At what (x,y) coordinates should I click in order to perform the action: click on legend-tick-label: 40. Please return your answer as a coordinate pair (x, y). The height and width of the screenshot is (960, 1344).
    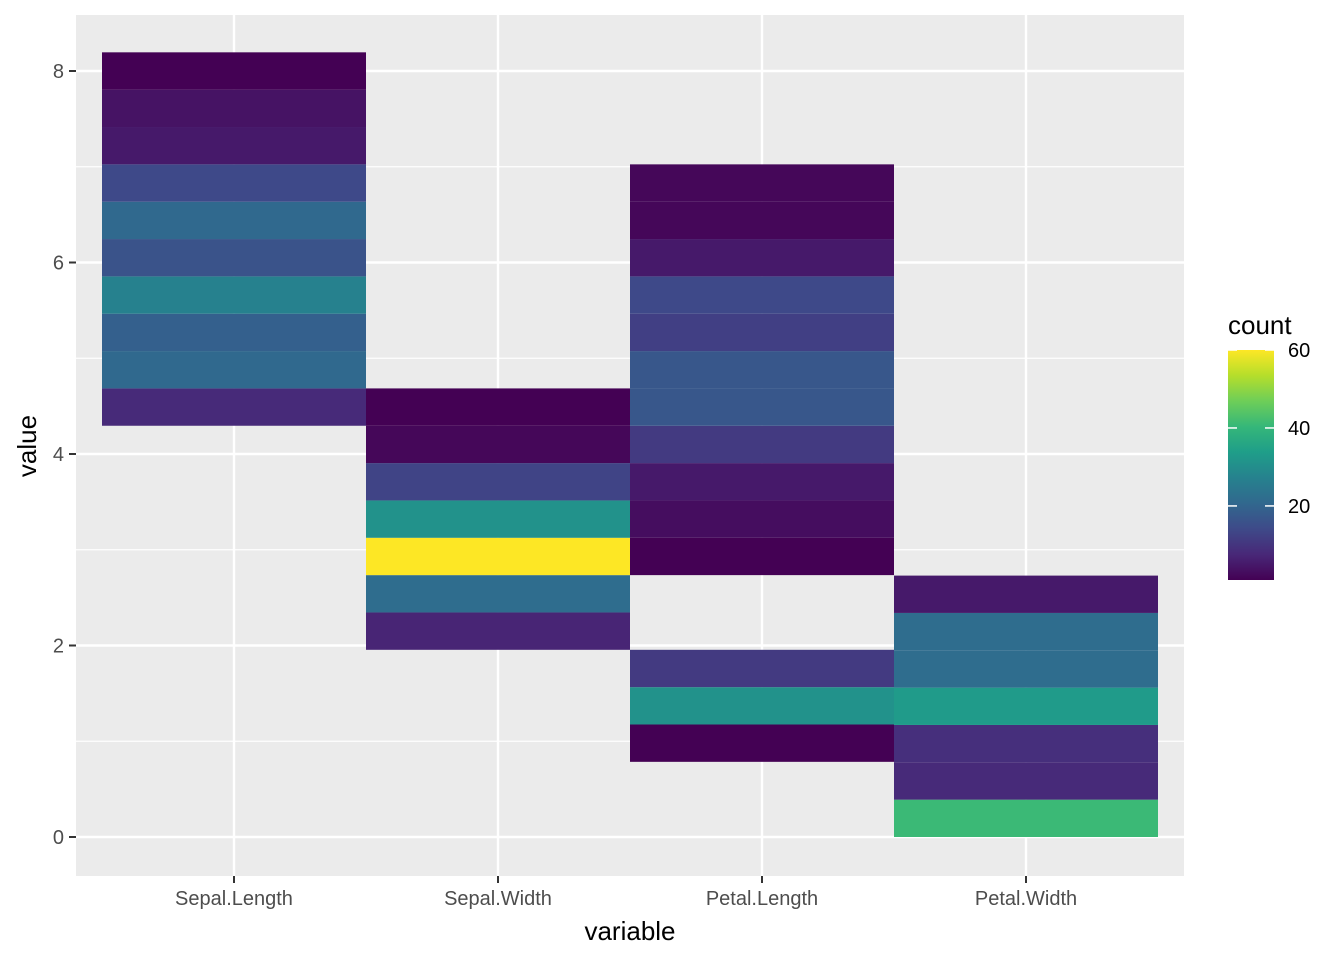
    Looking at the image, I should click on (1299, 429).